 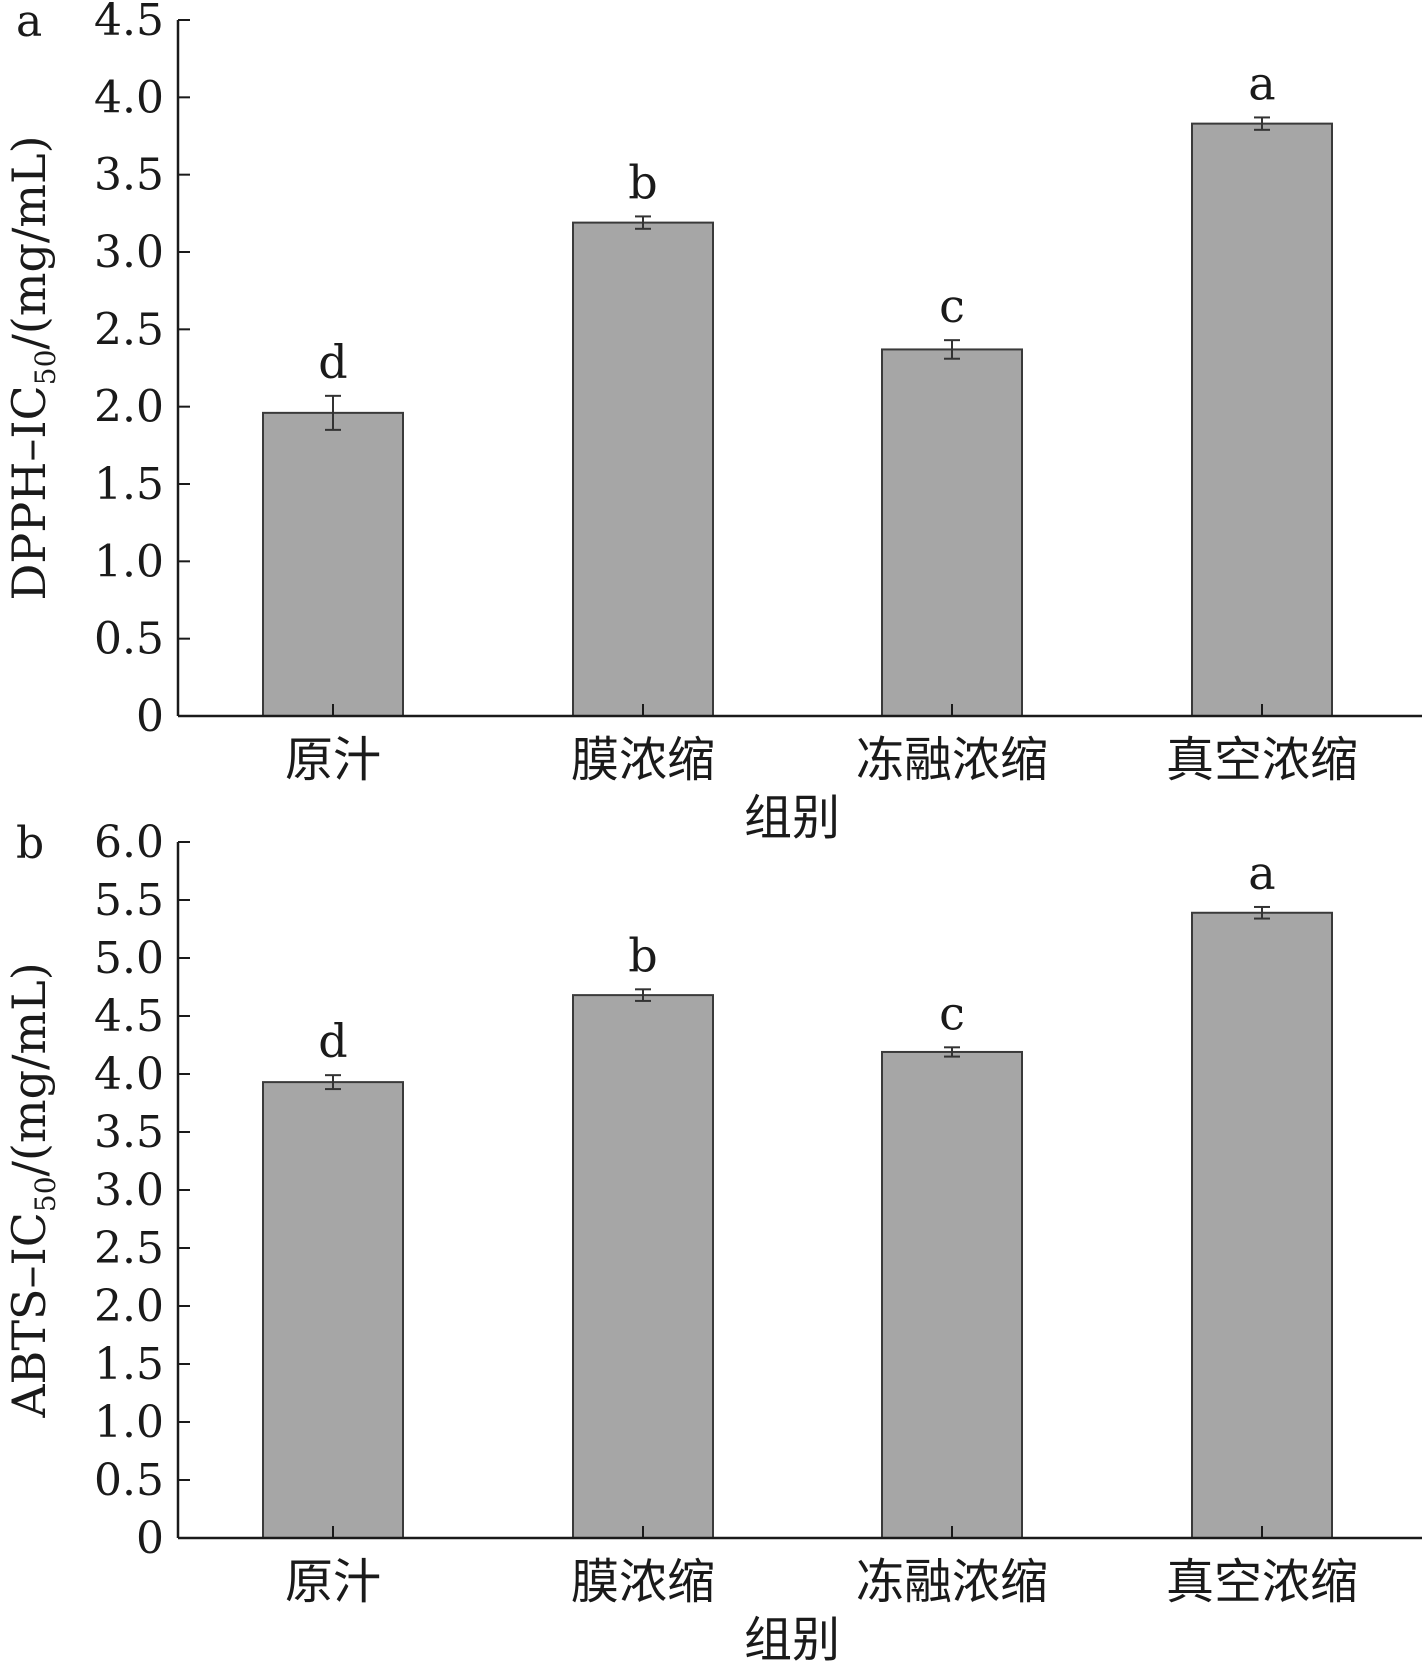 What do you see at coordinates (29, 23) in the screenshot?
I see `panel-label: a` at bounding box center [29, 23].